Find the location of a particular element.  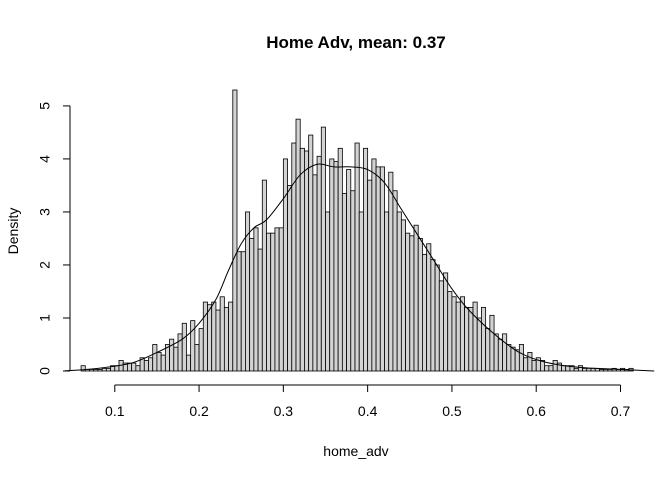

y-tick-label: 5 is located at coordinates (45, 106).